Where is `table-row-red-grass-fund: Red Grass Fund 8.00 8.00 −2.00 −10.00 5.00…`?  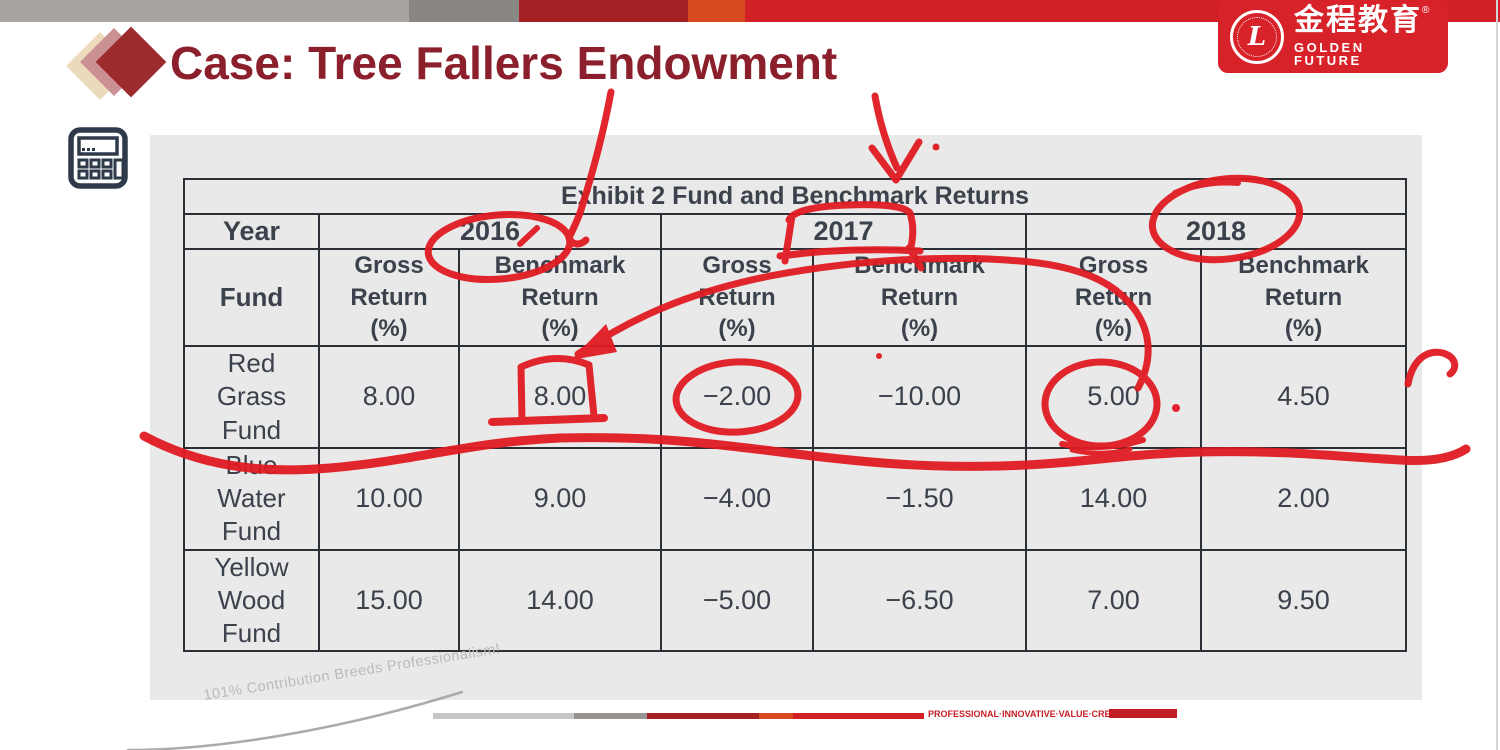 table-row-red-grass-fund: Red Grass Fund 8.00 8.00 −2.00 −10.00 5.00… is located at coordinates (795, 397).